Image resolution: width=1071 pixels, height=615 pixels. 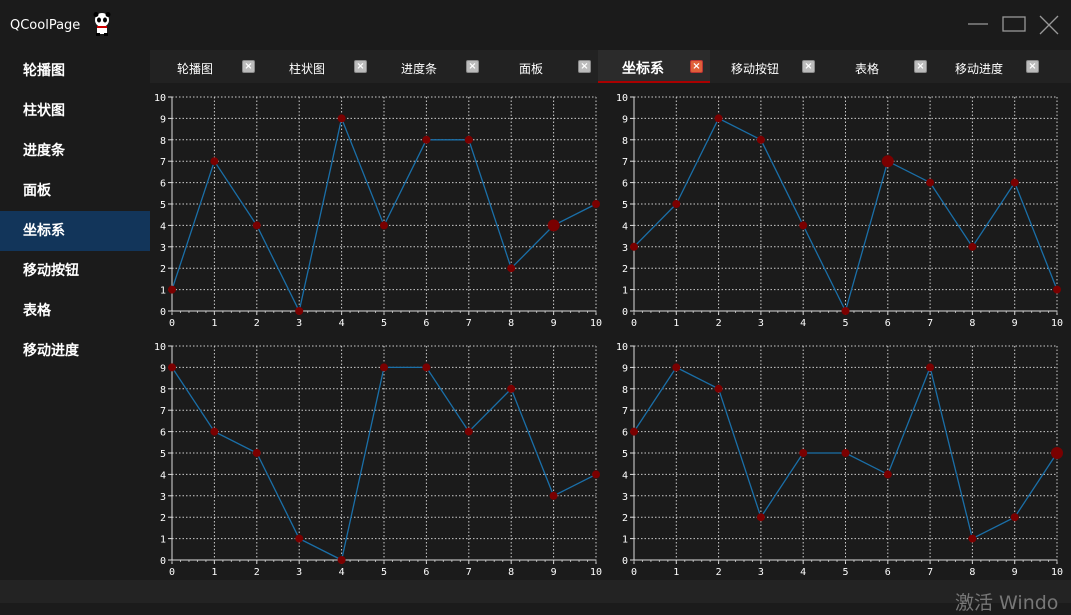 I want to click on tab-coordinate: 坐标系 ×, so click(x=654, y=66).